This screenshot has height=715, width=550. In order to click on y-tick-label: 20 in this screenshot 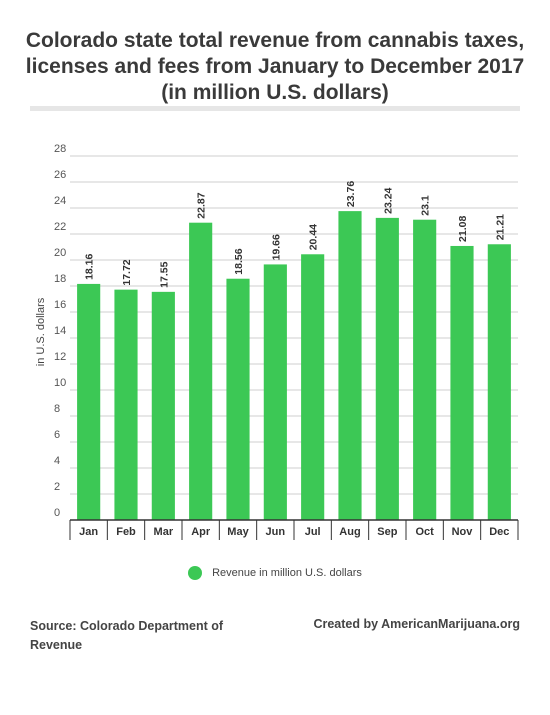, I will do `click(60, 253)`.